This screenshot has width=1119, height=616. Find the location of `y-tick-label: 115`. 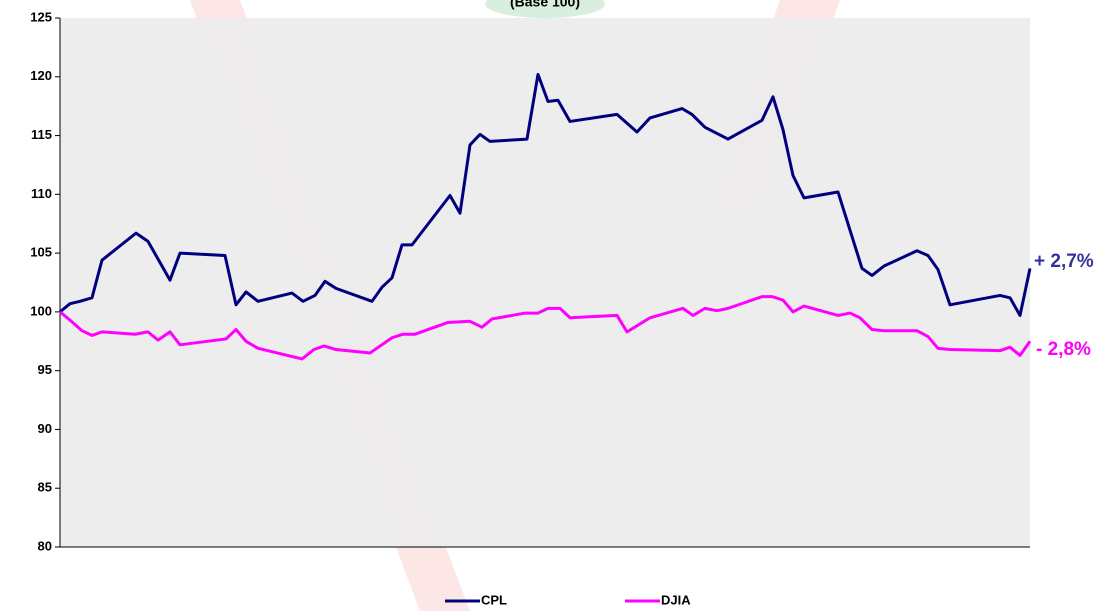

y-tick-label: 115 is located at coordinates (41, 134).